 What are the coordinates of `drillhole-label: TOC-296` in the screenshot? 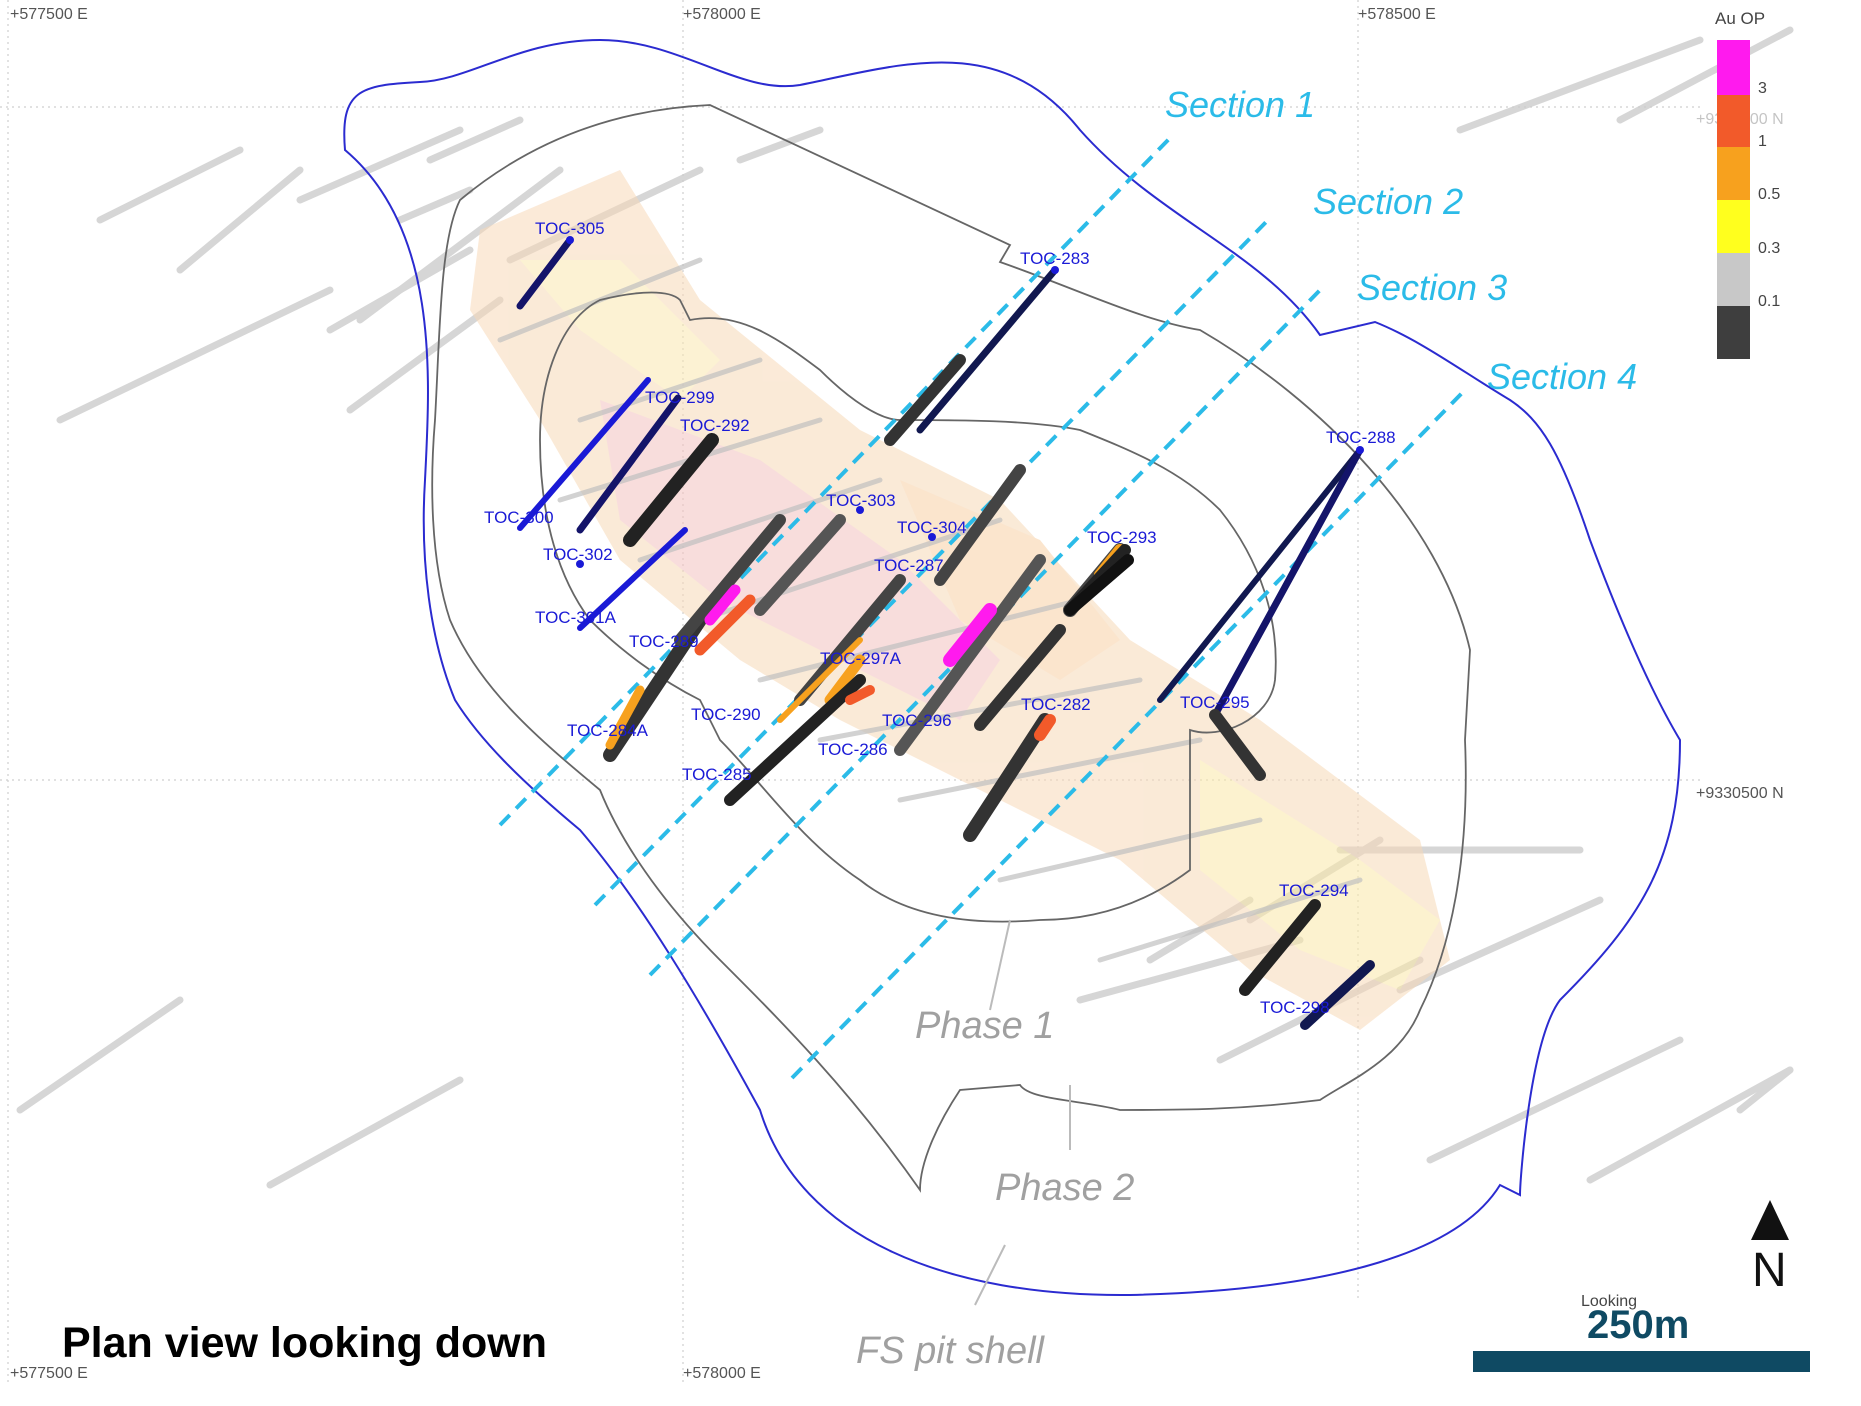 It's located at (917, 720).